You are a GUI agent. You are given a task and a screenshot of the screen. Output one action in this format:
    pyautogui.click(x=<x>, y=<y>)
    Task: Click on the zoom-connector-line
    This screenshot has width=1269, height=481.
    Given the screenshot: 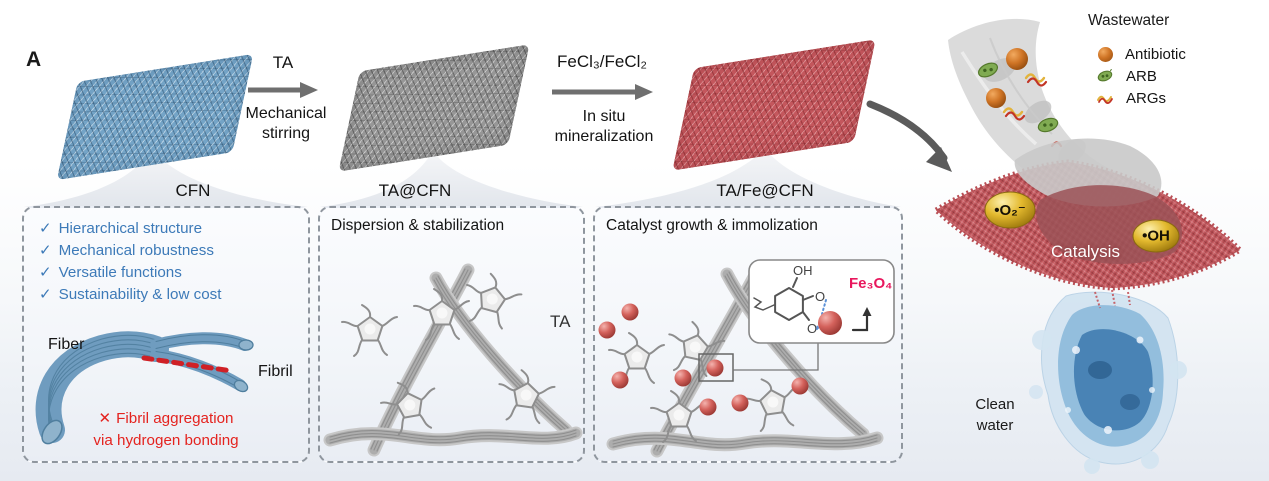 What is the action you would take?
    pyautogui.click(x=775, y=356)
    